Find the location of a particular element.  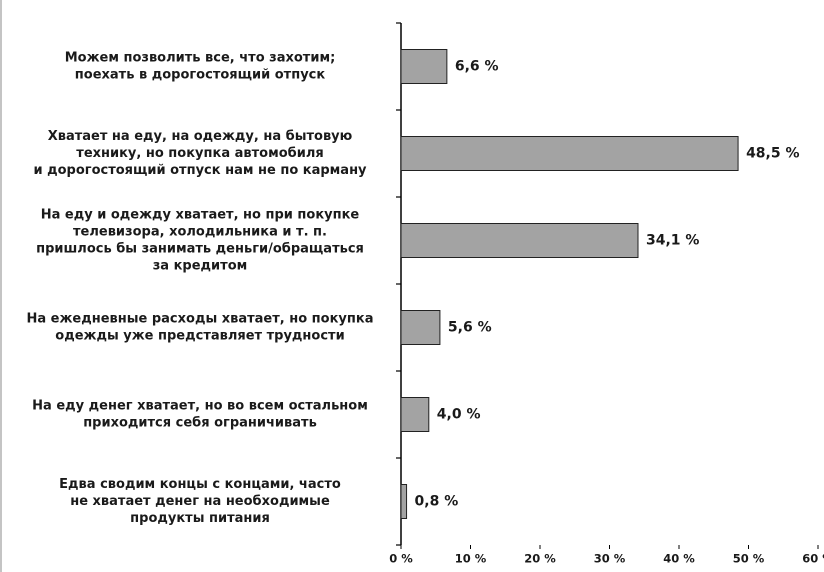

category-label: технику, но покупка автомобиля is located at coordinates (199, 153).